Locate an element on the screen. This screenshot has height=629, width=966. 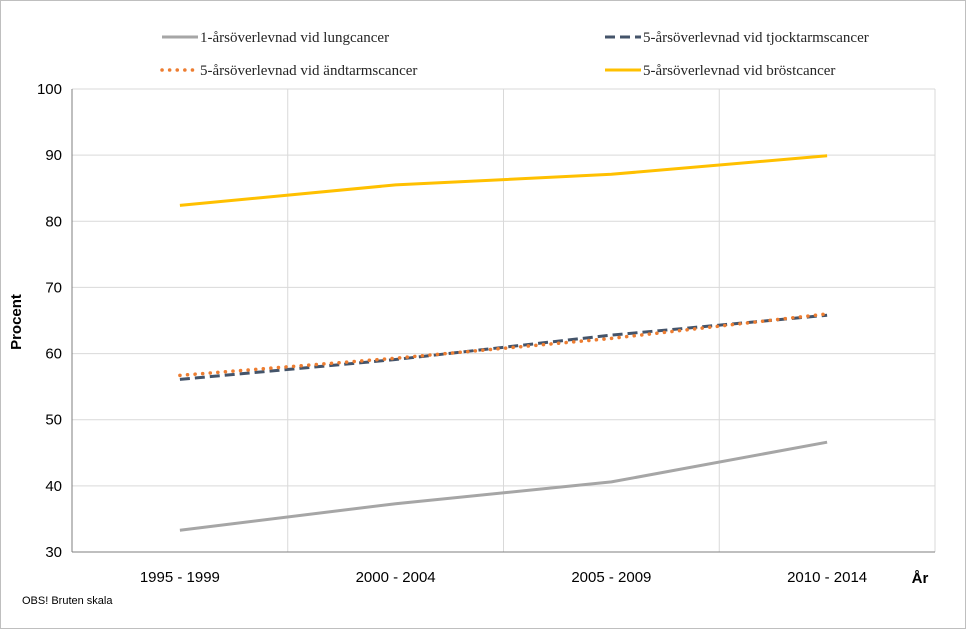
x-tick-label-2: 2000 - 2004 is located at coordinates (396, 577).